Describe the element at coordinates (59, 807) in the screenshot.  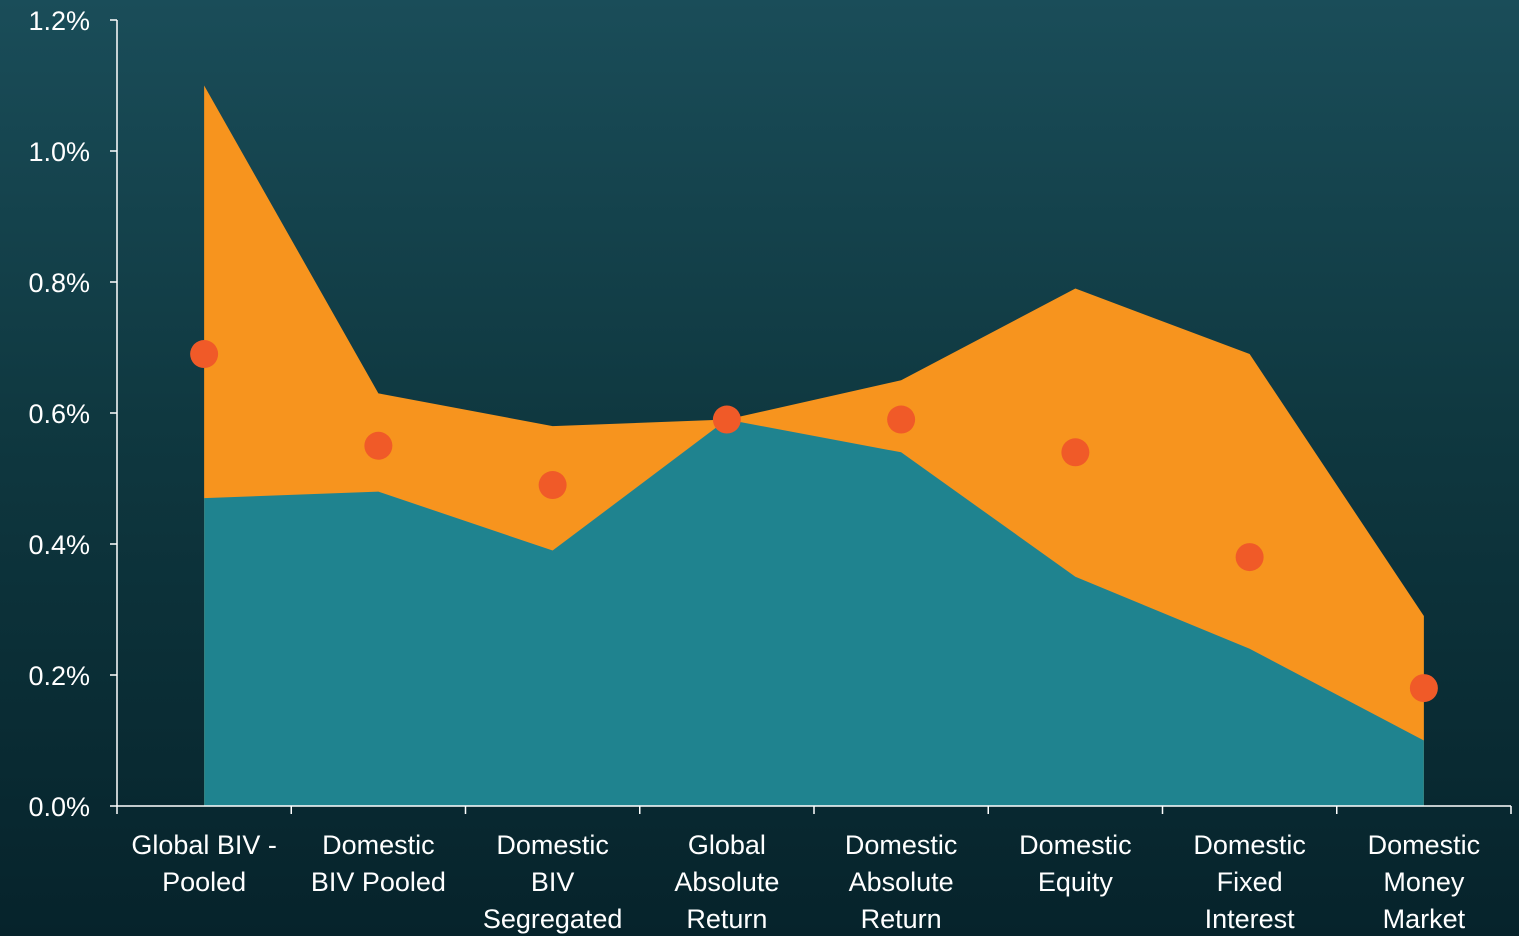
I see `y-tick-label: 0.0%` at that location.